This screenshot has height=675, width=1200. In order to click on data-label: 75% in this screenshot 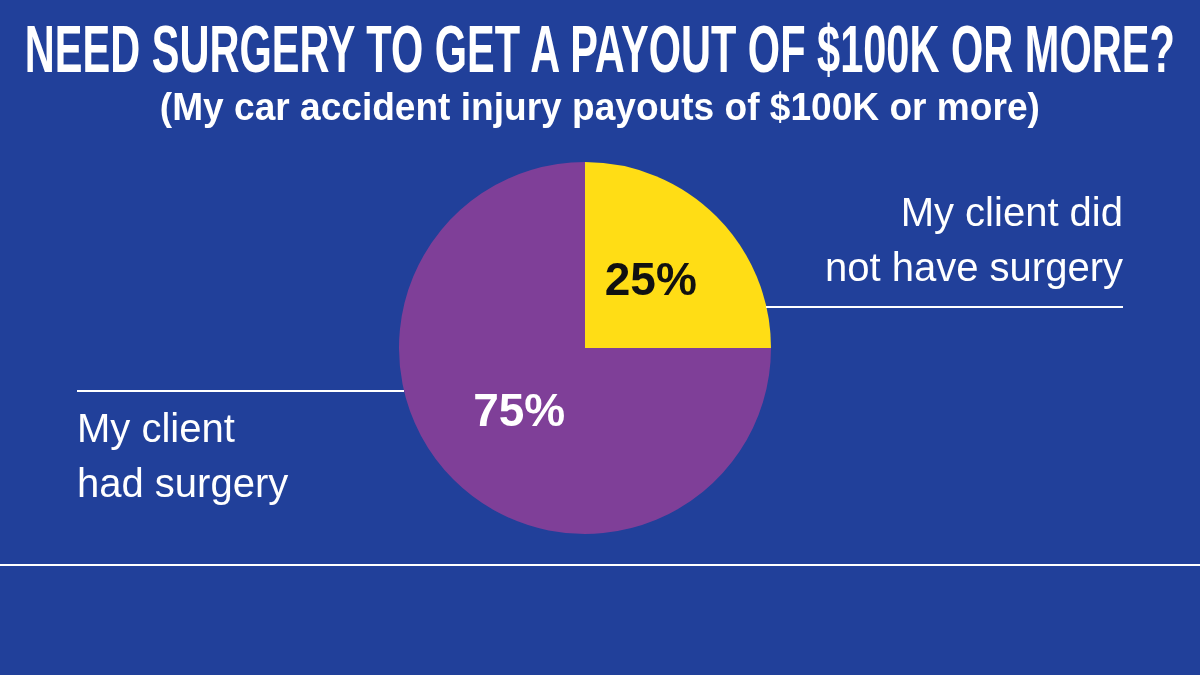, I will do `click(519, 410)`.